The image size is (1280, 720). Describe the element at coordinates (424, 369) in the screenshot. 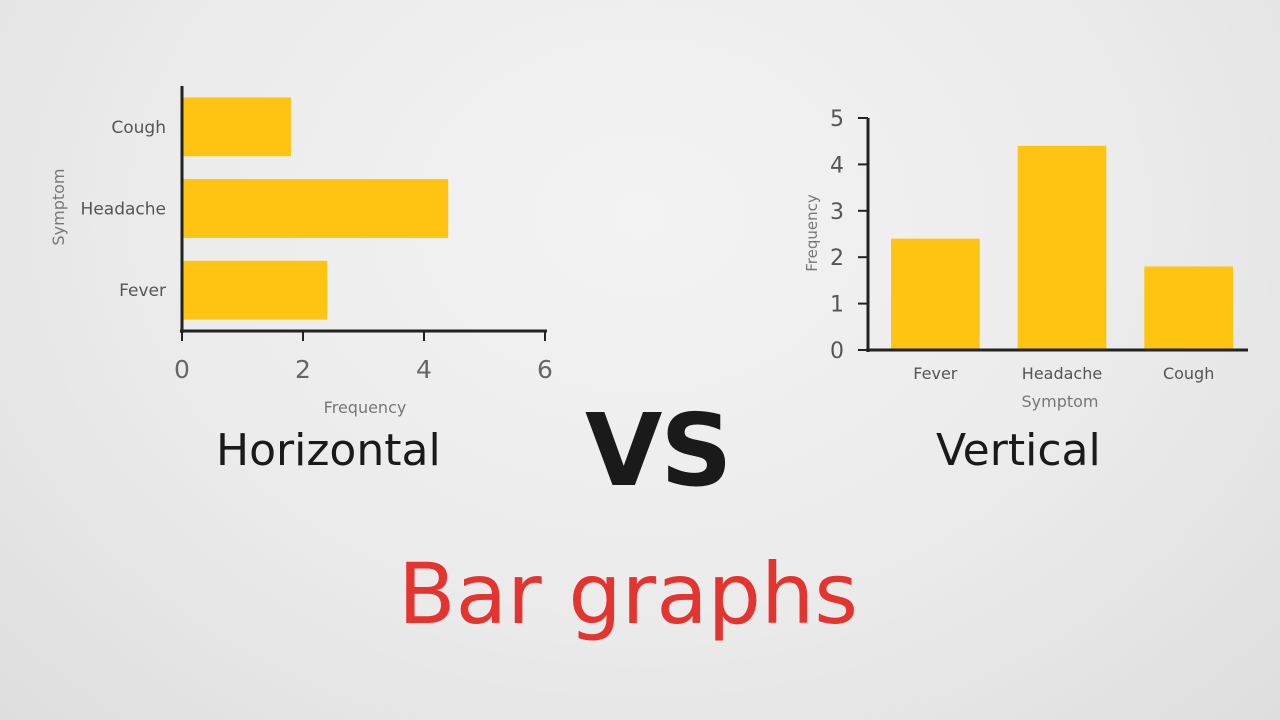

I see `x-tick-label: 4` at that location.